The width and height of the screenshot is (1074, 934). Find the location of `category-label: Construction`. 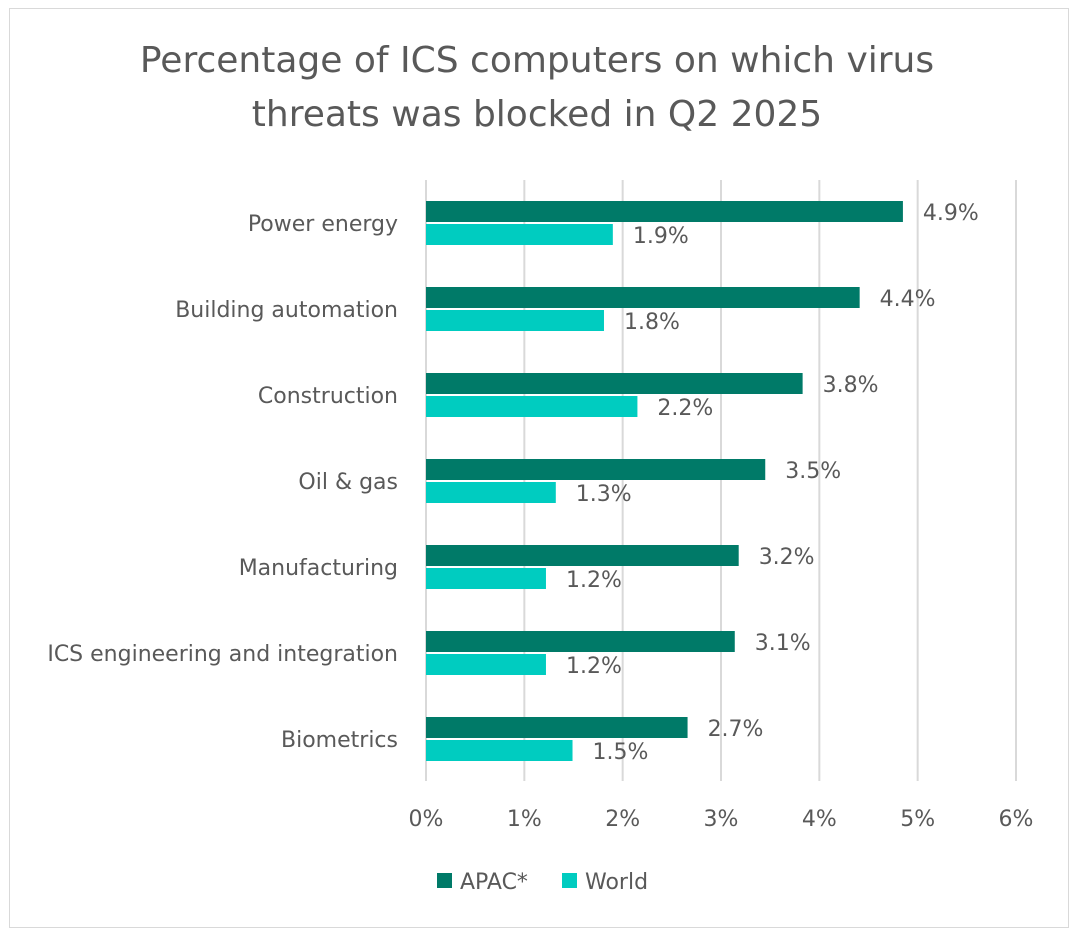

category-label: Construction is located at coordinates (328, 396).